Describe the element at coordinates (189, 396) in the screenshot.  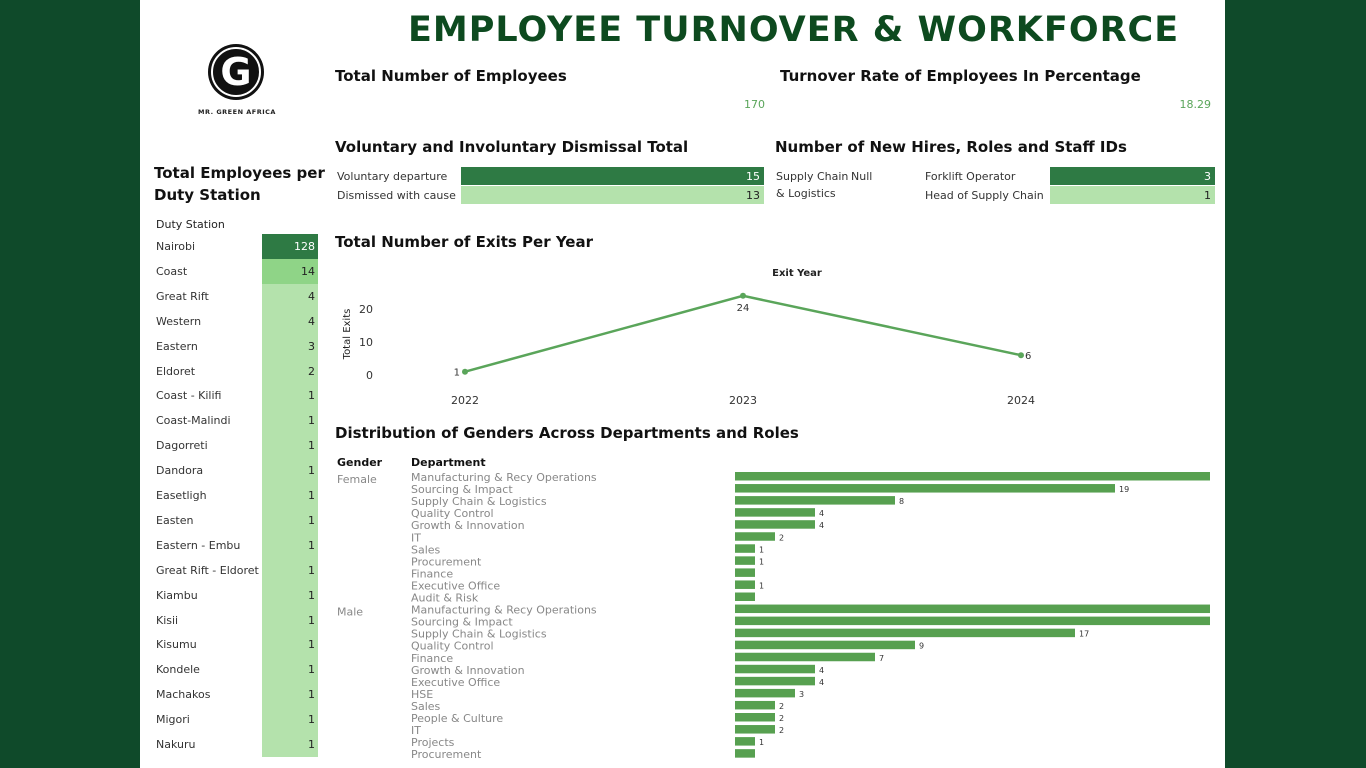
I see `duty-station-name: Coast - Kilifi` at that location.